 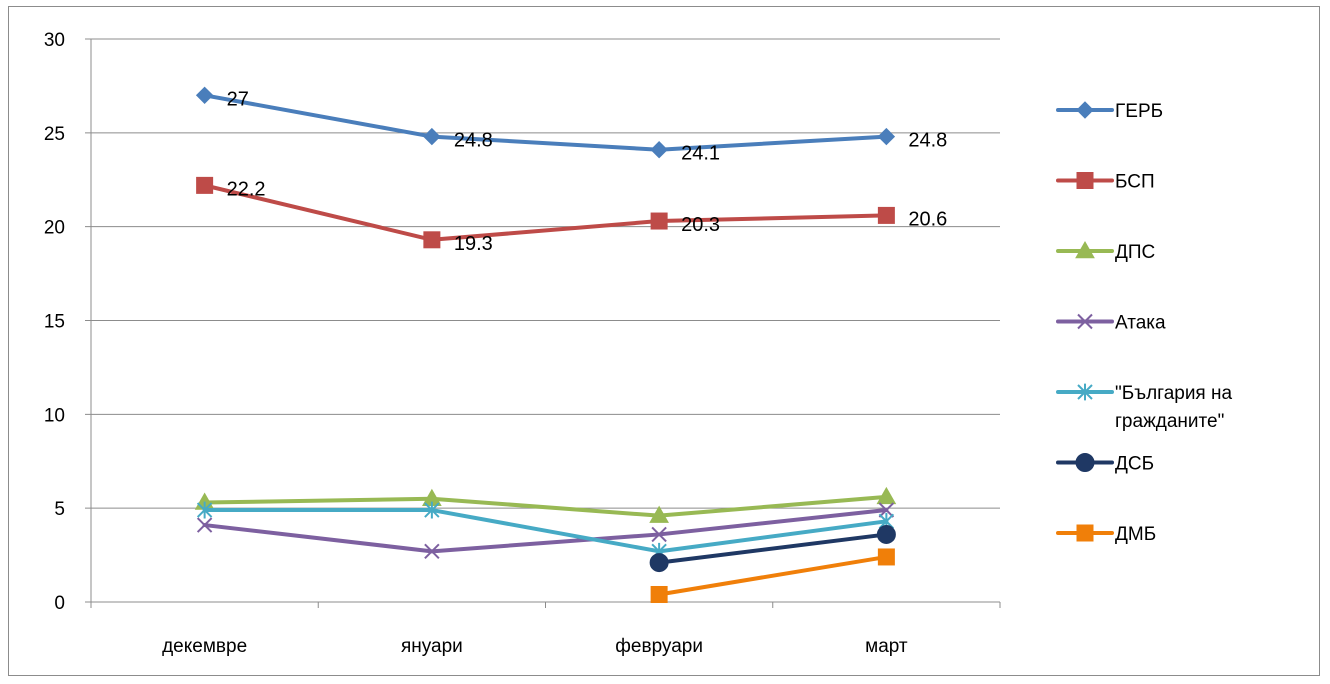 I want to click on legend-label: "България на, so click(x=1173, y=393).